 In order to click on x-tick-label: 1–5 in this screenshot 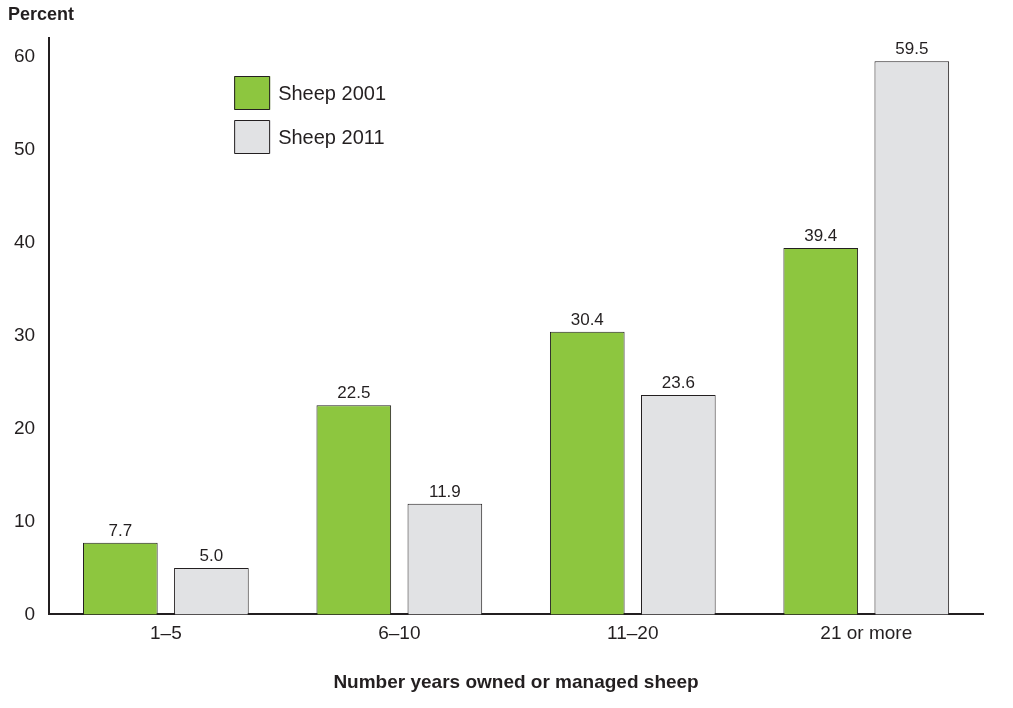, I will do `click(166, 633)`.